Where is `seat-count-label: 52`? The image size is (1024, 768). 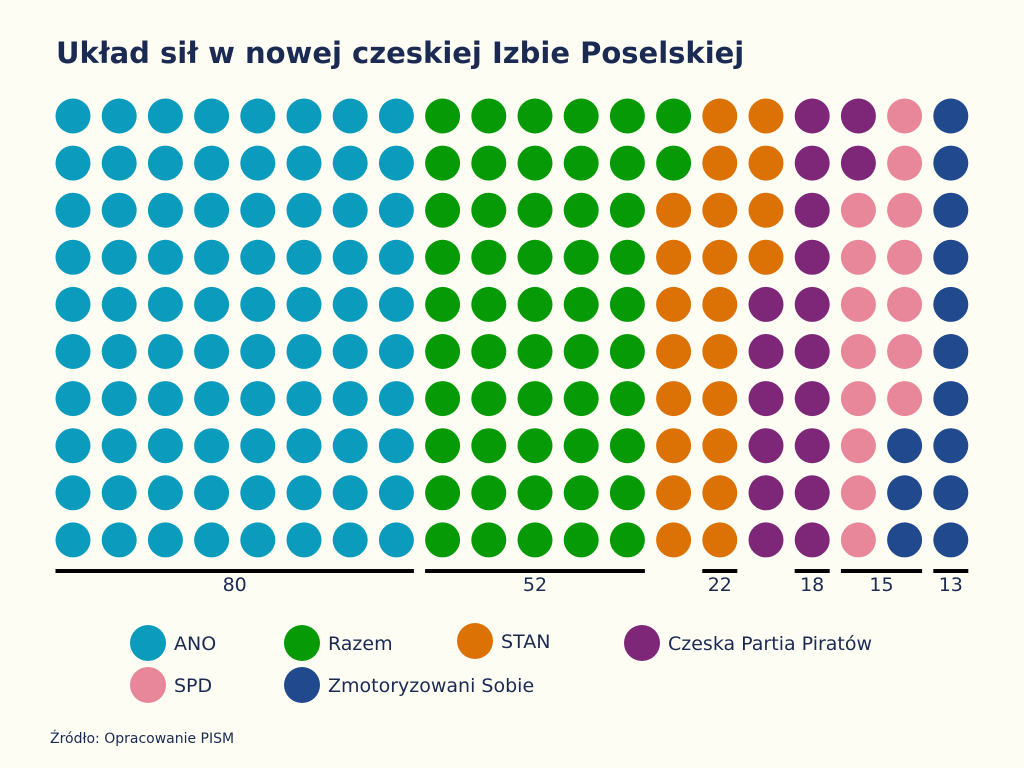
seat-count-label: 52 is located at coordinates (535, 585).